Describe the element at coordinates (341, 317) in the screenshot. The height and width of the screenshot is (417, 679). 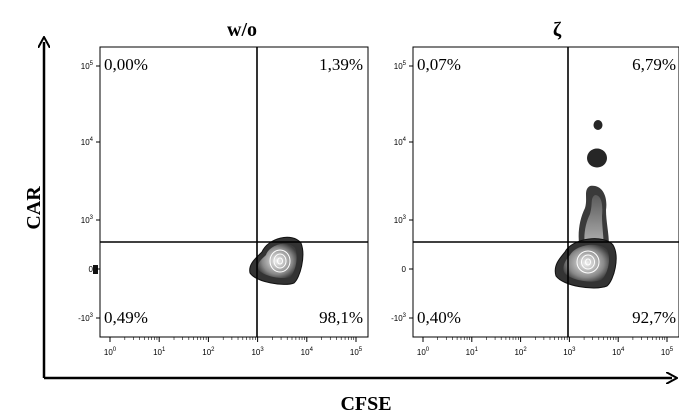
I see `quadrant-lower-right: 98,1%` at that location.